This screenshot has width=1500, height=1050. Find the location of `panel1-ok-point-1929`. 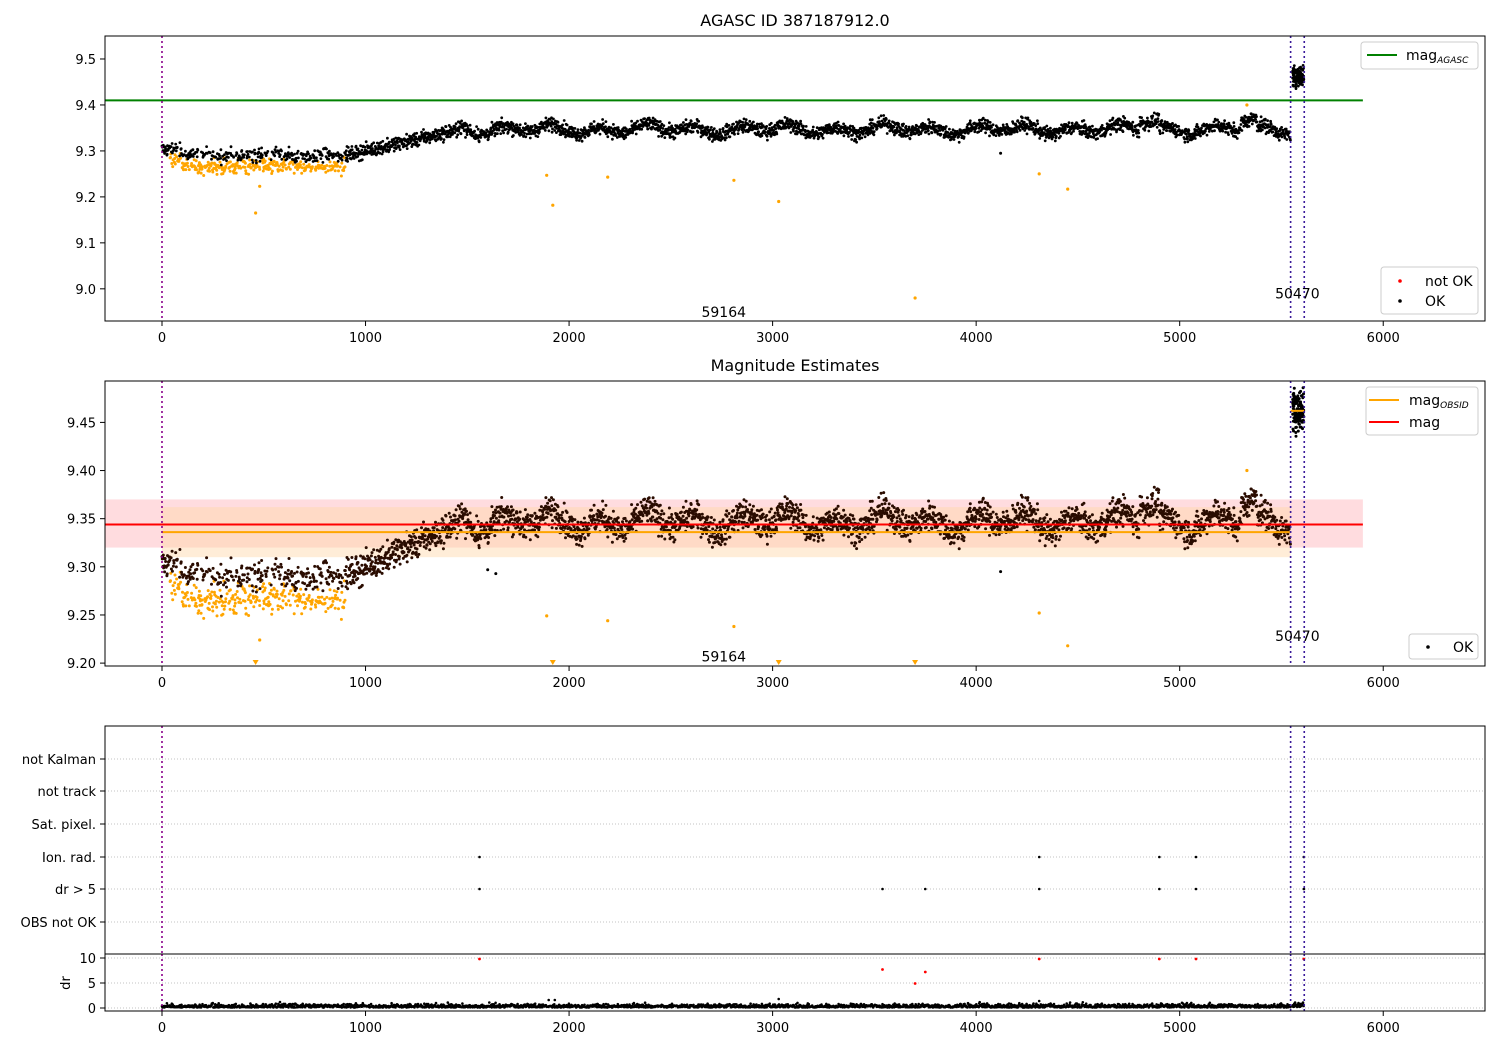

panel1-ok-point-1929 is located at coordinates (882, 121).